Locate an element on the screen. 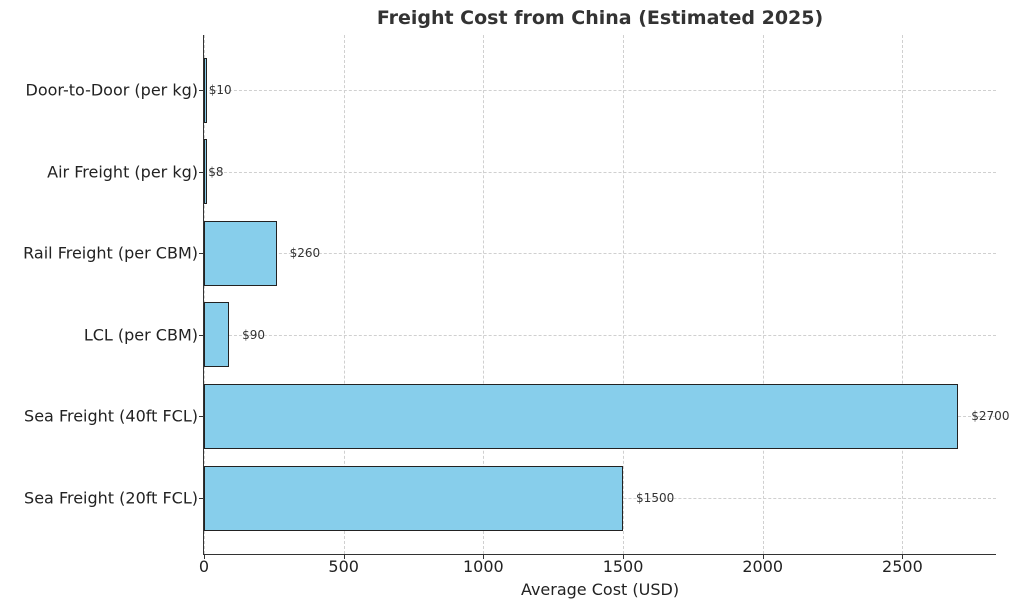 The width and height of the screenshot is (1024, 610). y-axis-line is located at coordinates (203, 295).